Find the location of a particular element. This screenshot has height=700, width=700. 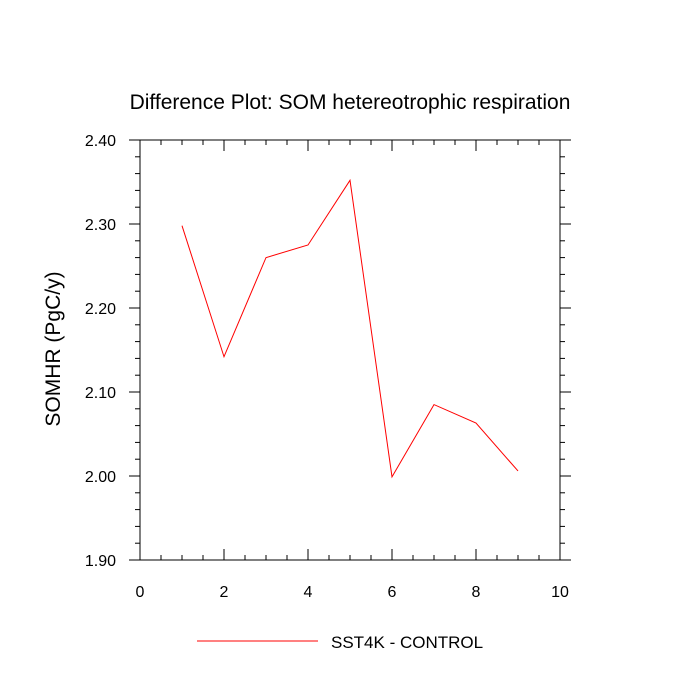

x-tick-label: 10 is located at coordinates (560, 592).